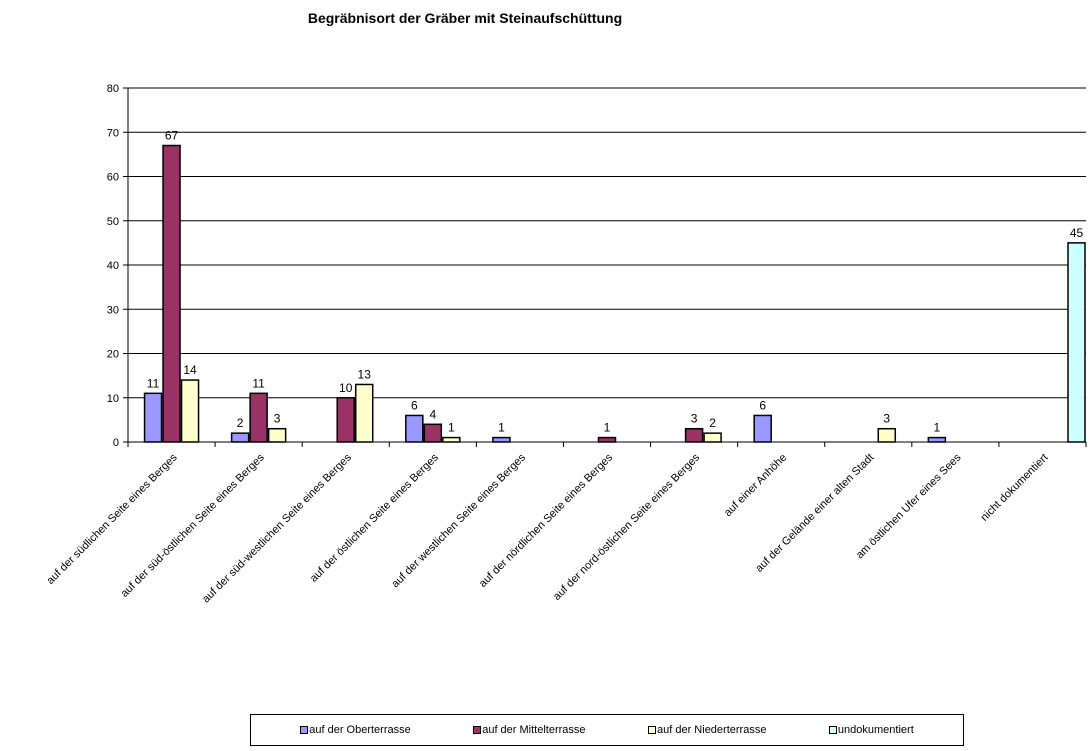  Describe the element at coordinates (755, 485) in the screenshot. I see `x-tick-label: auf einer Anhöhe` at that location.